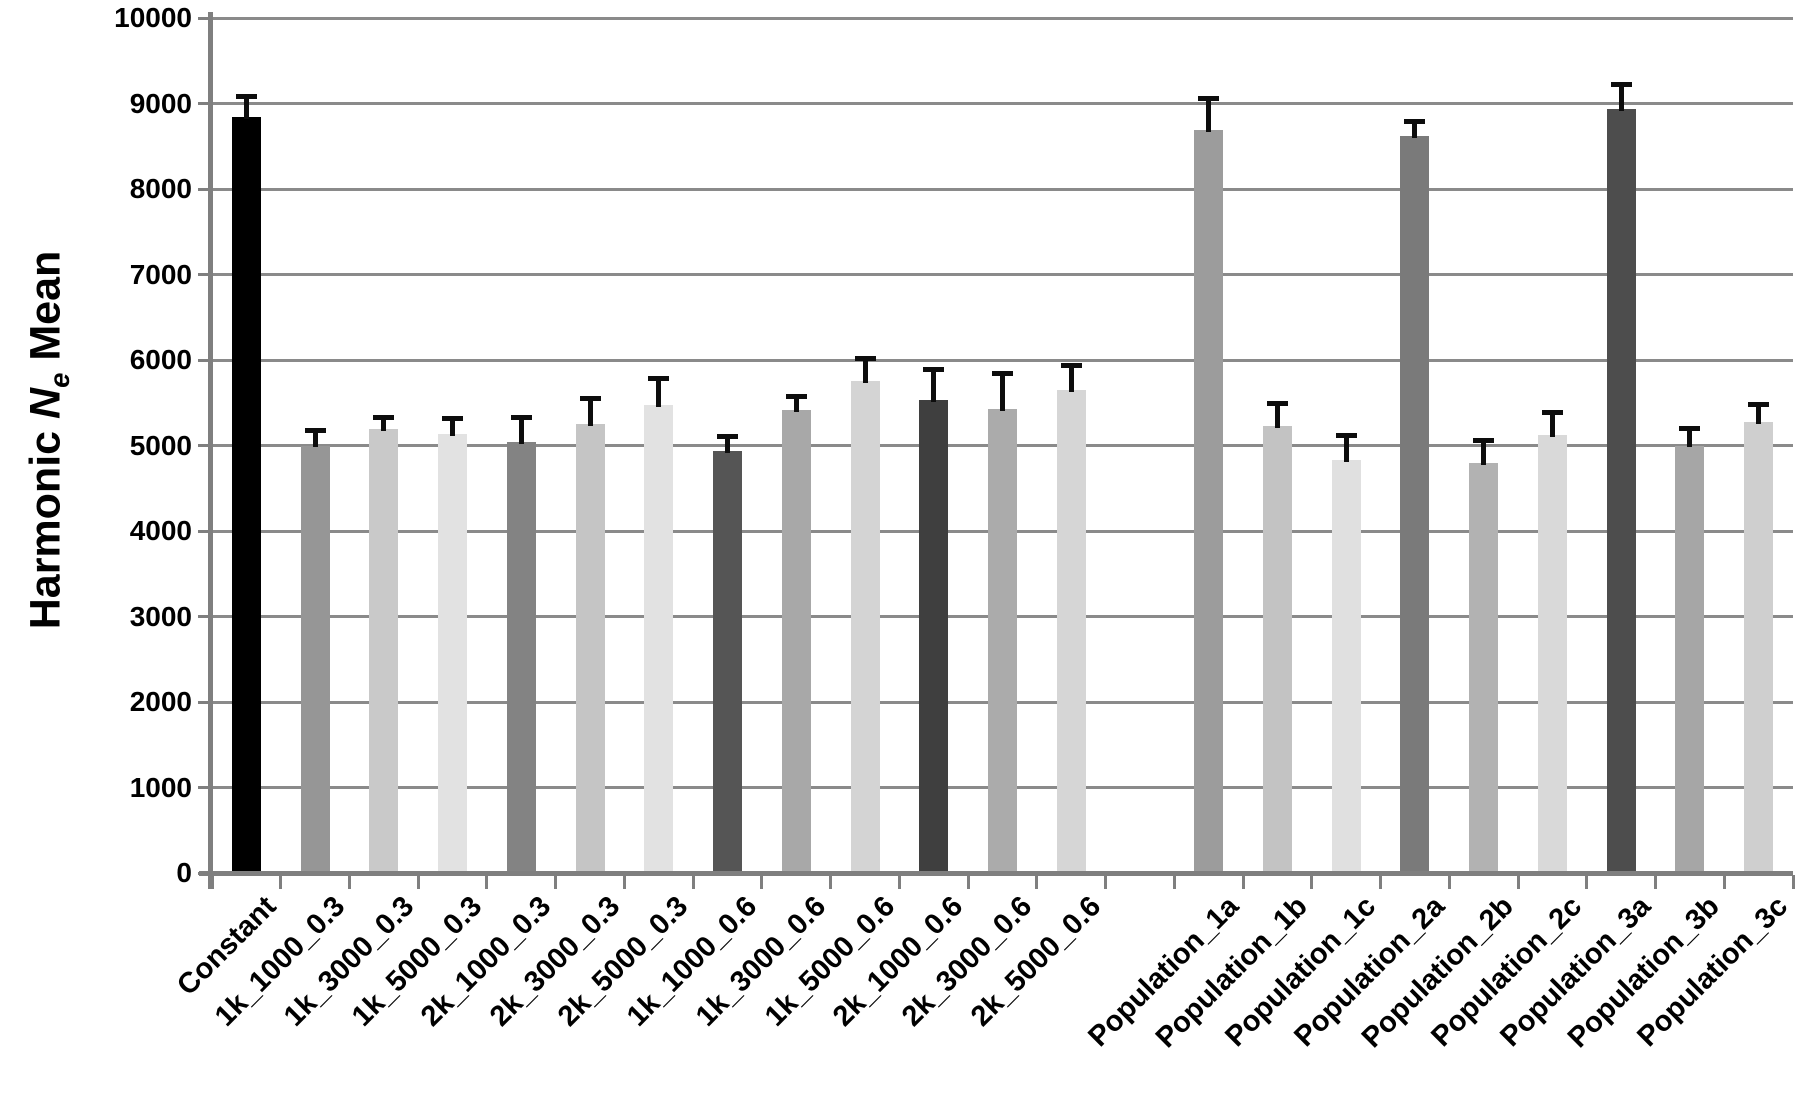 The image size is (1800, 1102). What do you see at coordinates (160, 274) in the screenshot?
I see `y-tick-label-7000: 7000` at bounding box center [160, 274].